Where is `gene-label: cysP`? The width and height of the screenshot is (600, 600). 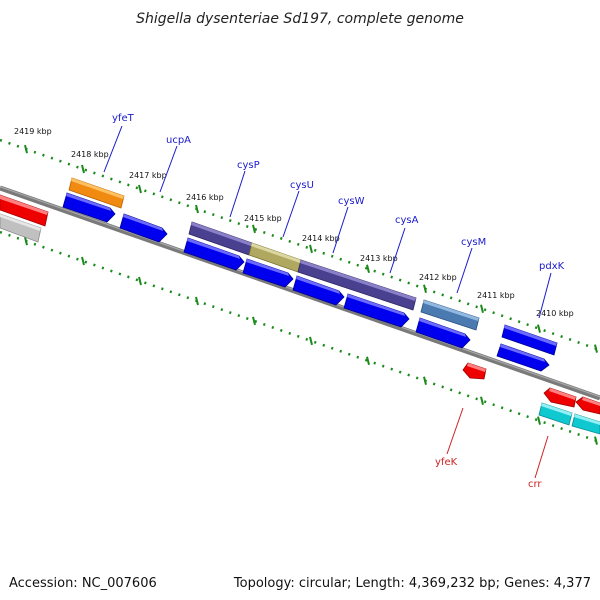 gene-label: cysP is located at coordinates (248, 165).